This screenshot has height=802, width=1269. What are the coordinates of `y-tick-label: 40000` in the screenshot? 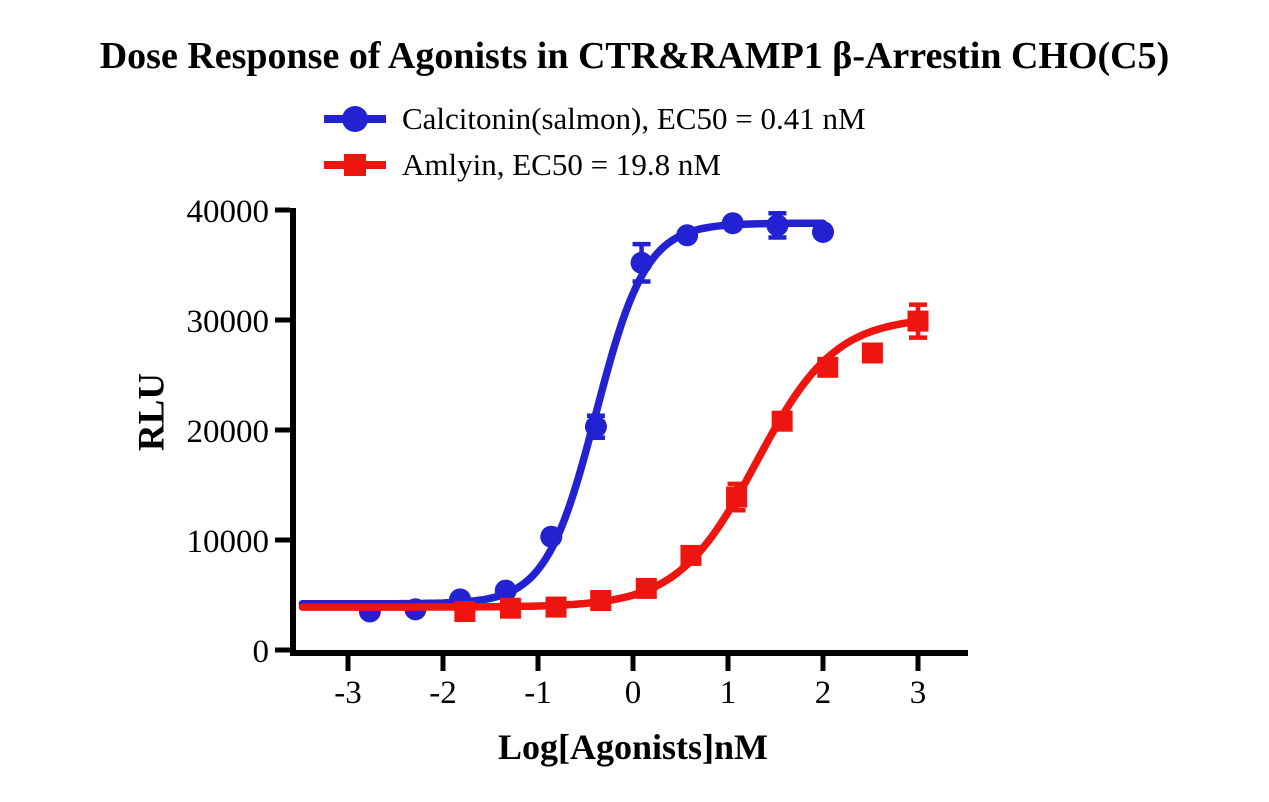 It's located at (228, 212).